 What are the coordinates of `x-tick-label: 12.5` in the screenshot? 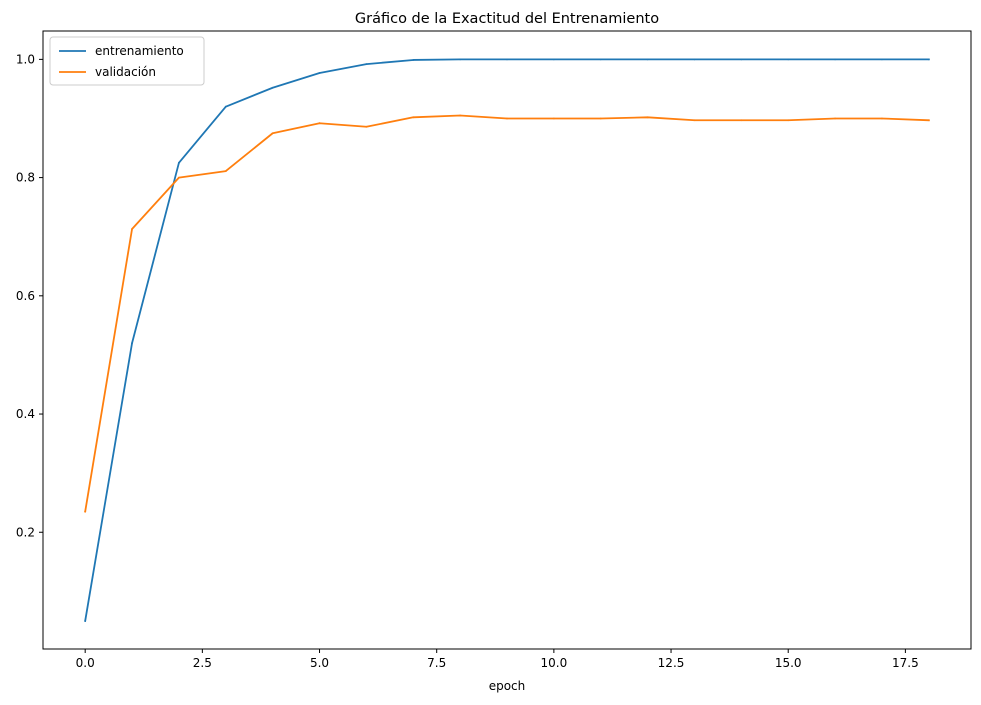 It's located at (671, 663).